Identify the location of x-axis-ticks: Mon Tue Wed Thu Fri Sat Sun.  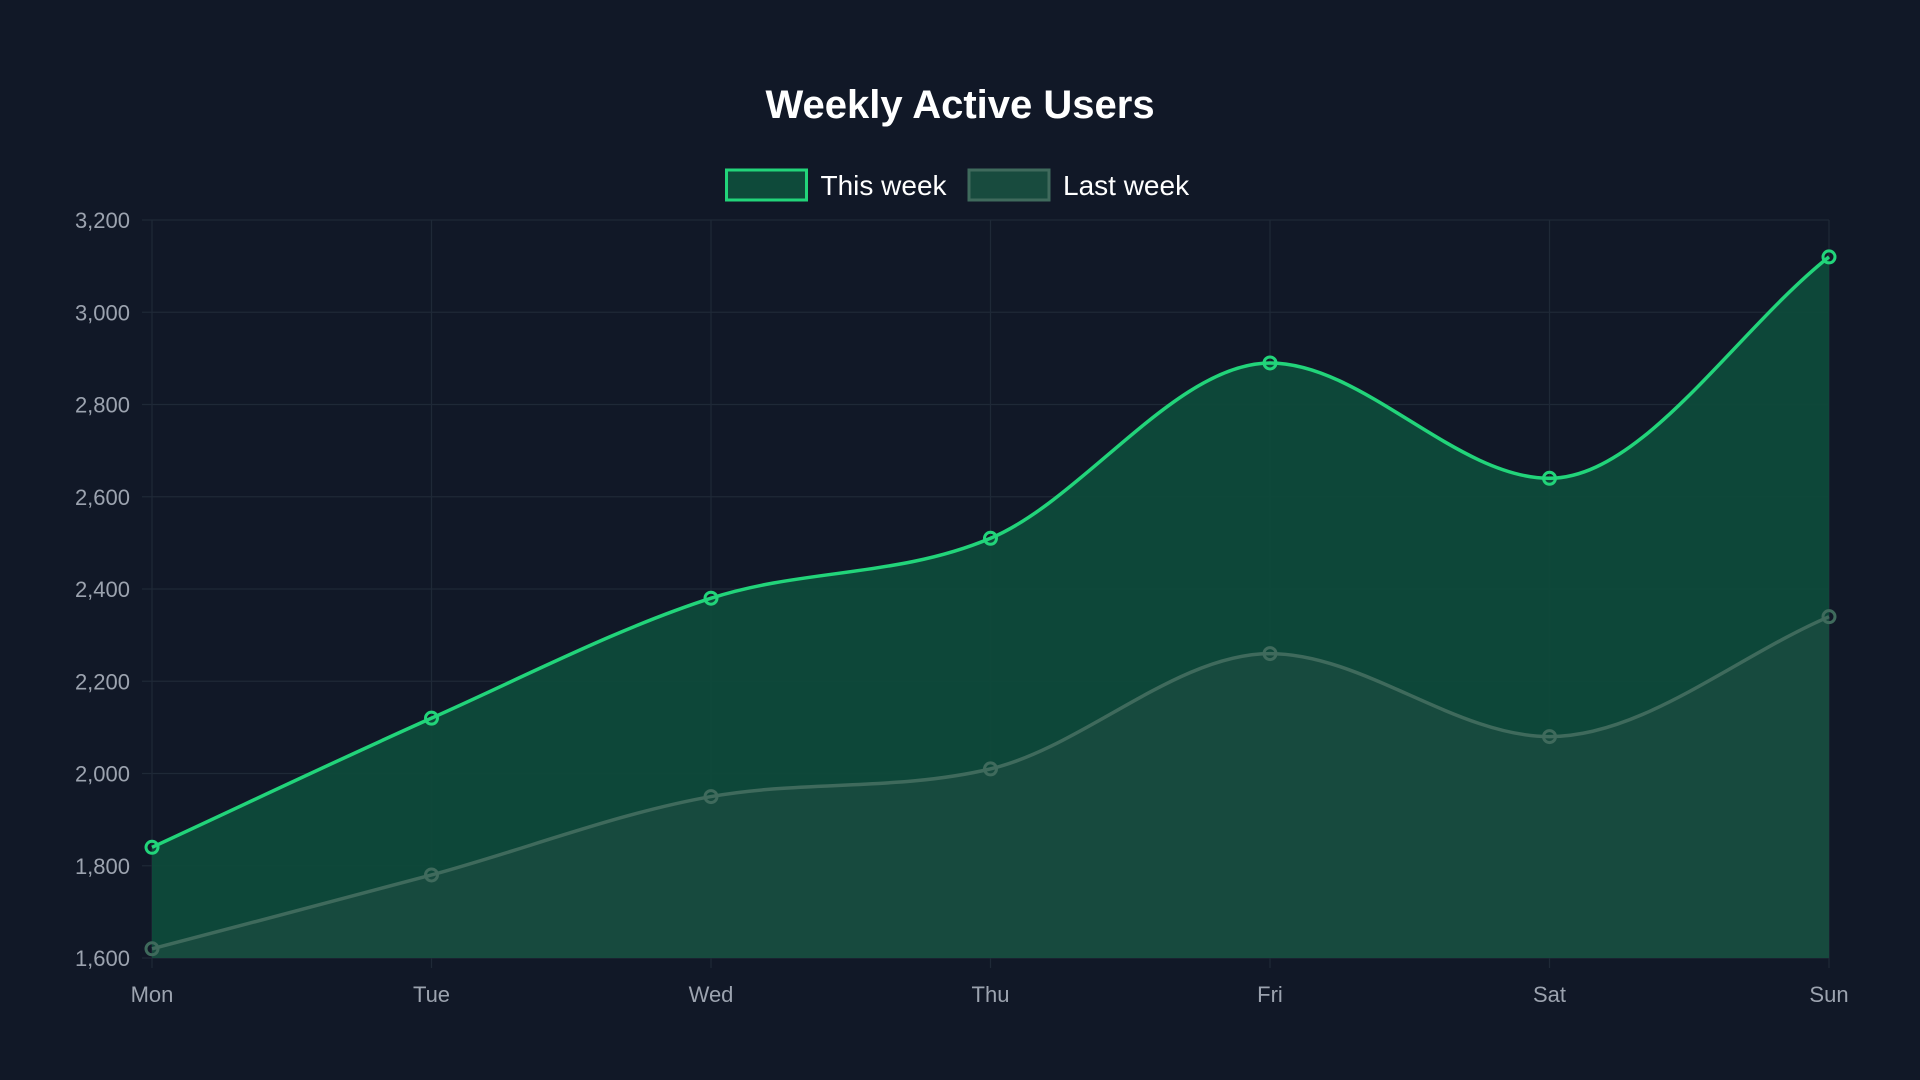
(990, 994).